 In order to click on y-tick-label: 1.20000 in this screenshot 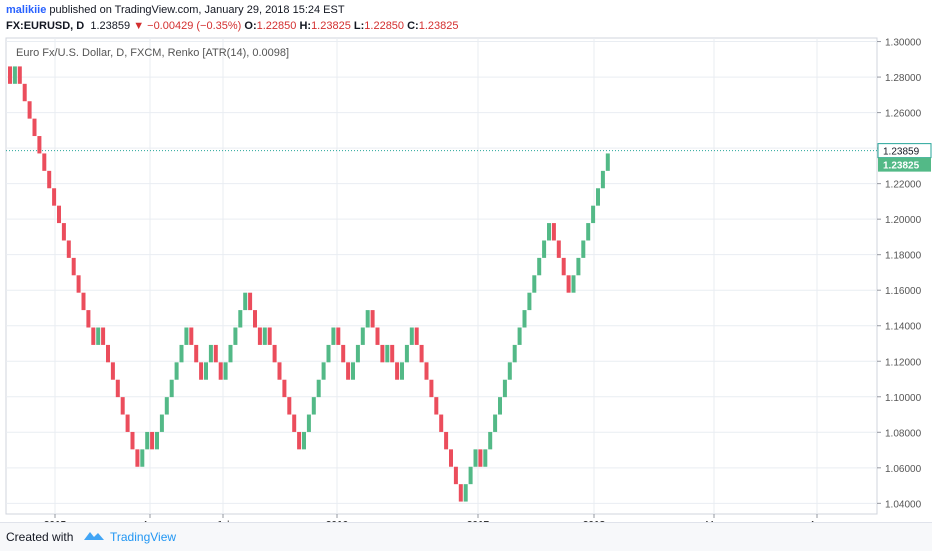, I will do `click(903, 220)`.